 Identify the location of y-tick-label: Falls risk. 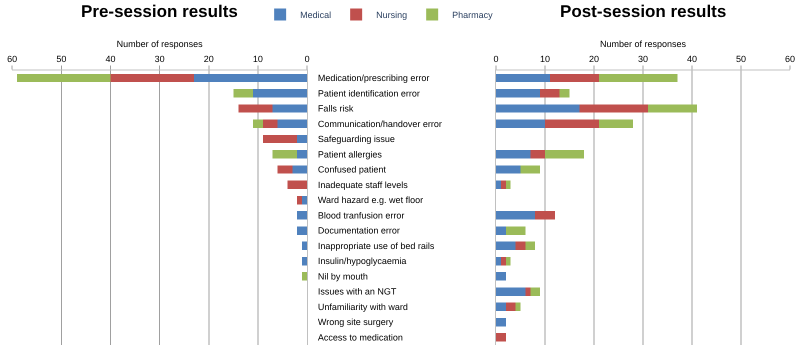
(336, 109).